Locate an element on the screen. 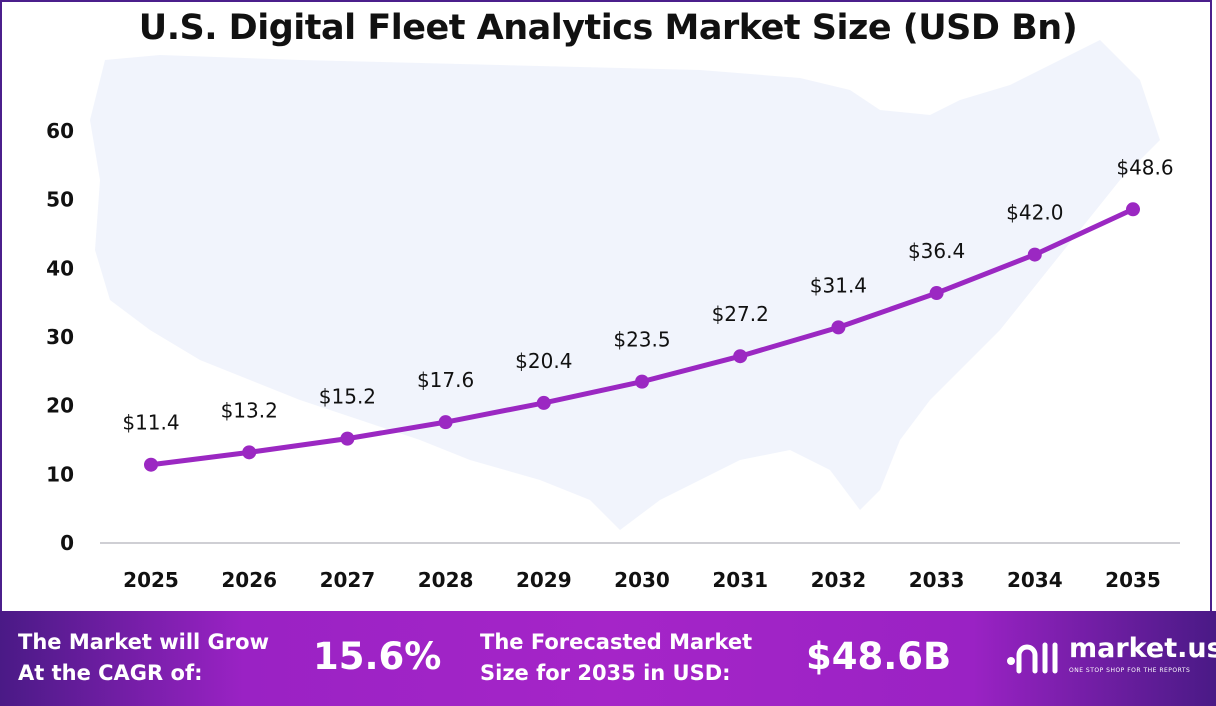 The image size is (1216, 706). data-label: $20.4 is located at coordinates (543, 361).